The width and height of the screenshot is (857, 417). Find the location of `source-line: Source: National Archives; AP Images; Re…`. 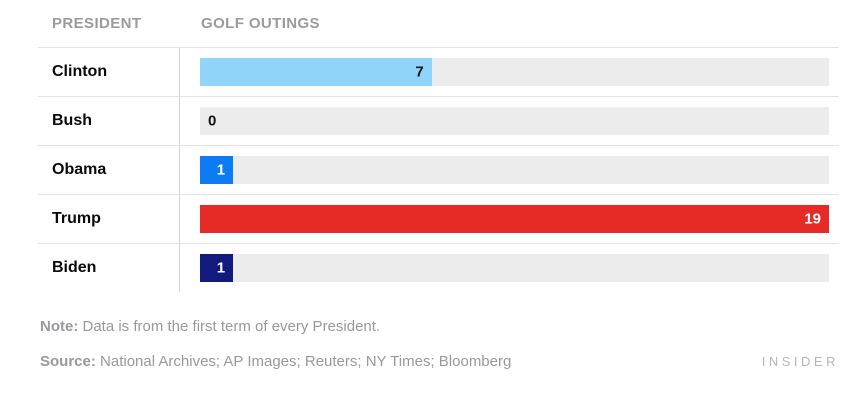

source-line: Source: National Archives; AP Images; Re… is located at coordinates (275, 362).